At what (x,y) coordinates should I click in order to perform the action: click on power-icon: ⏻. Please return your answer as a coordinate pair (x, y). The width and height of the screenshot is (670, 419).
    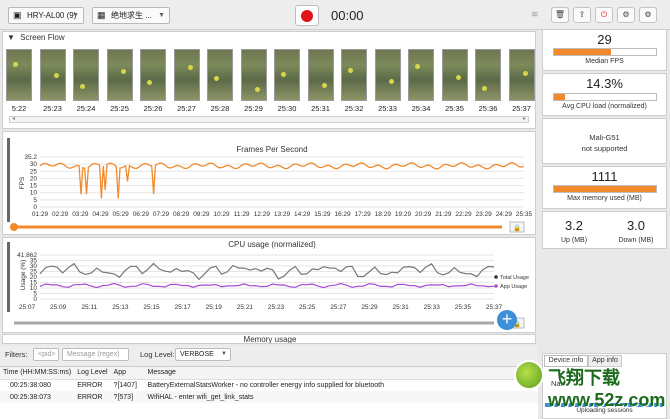
    Looking at the image, I should click on (604, 14).